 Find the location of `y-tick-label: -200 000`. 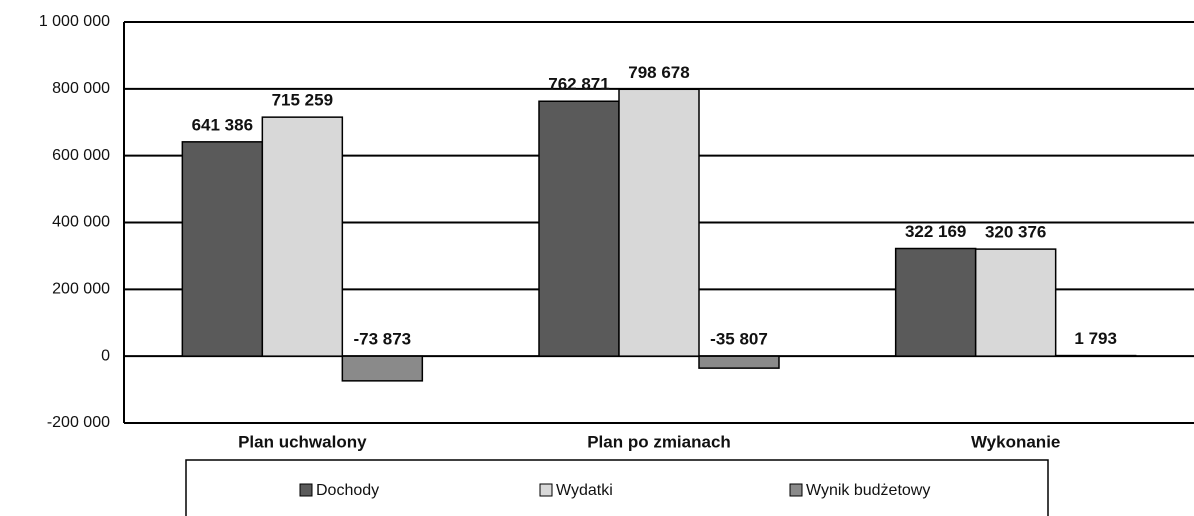

y-tick-label: -200 000 is located at coordinates (78, 422).